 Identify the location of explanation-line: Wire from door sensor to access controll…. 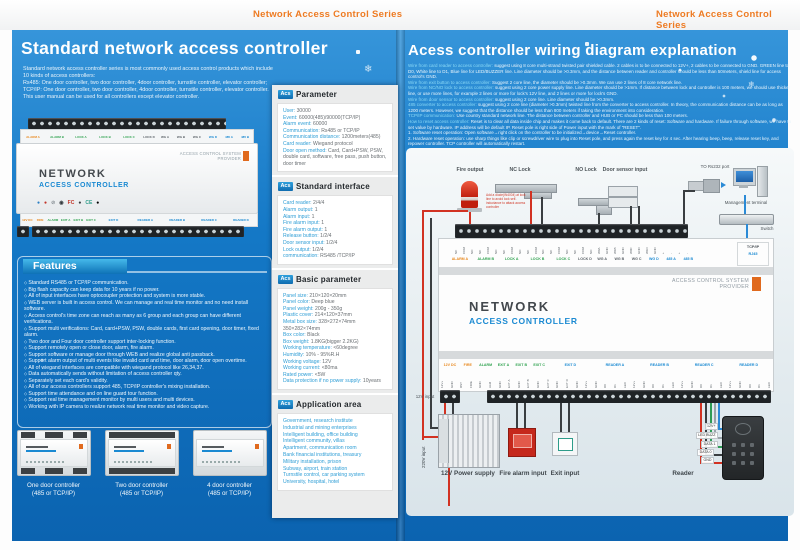
(600, 100).